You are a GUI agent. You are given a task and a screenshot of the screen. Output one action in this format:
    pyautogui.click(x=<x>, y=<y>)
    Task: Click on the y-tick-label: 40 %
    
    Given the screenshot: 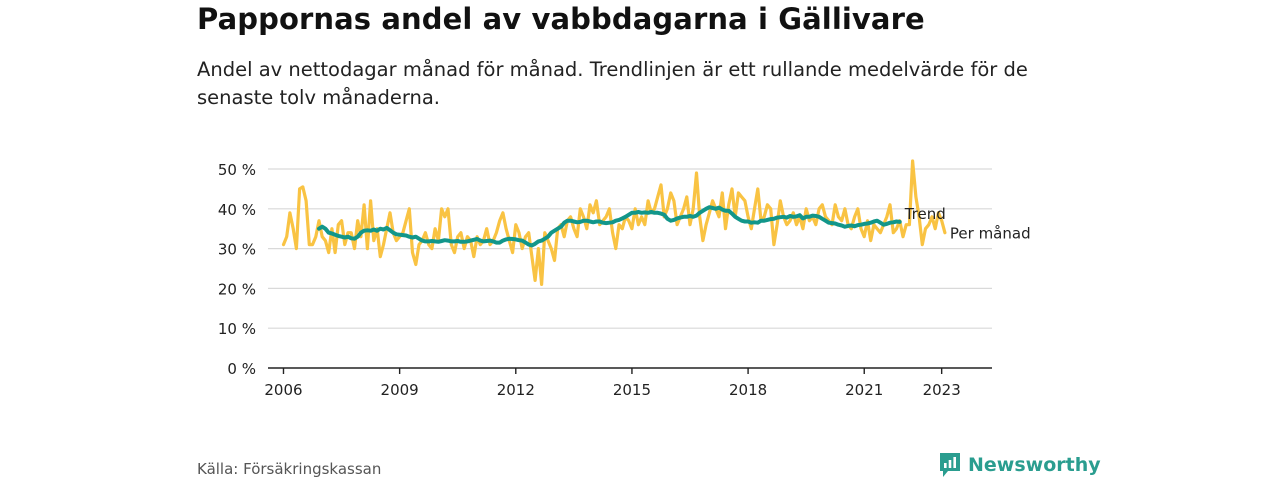 What is the action you would take?
    pyautogui.click(x=237, y=210)
    